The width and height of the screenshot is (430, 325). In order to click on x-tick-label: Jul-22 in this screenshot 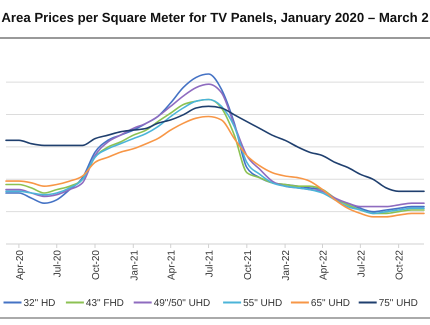, I will do `click(362, 264)`.